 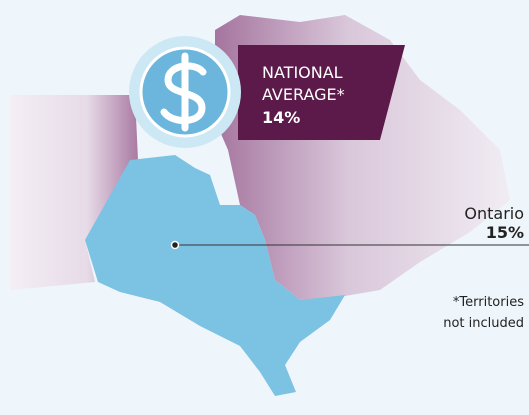 What do you see at coordinates (505, 232) in the screenshot?
I see `province-value: 15%` at bounding box center [505, 232].